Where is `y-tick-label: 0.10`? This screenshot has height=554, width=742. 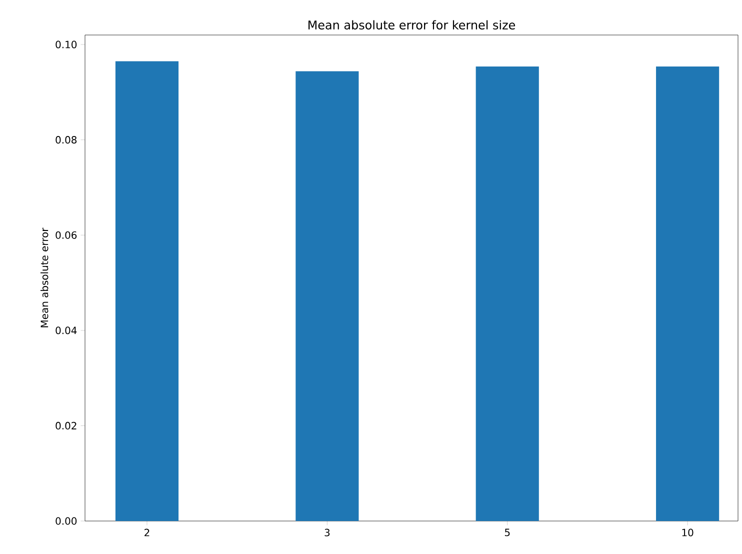
y-tick-label: 0.10 is located at coordinates (66, 44).